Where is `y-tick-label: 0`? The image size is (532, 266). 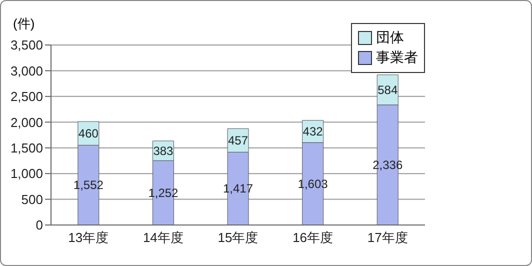 y-tick-label: 0 is located at coordinates (39, 225).